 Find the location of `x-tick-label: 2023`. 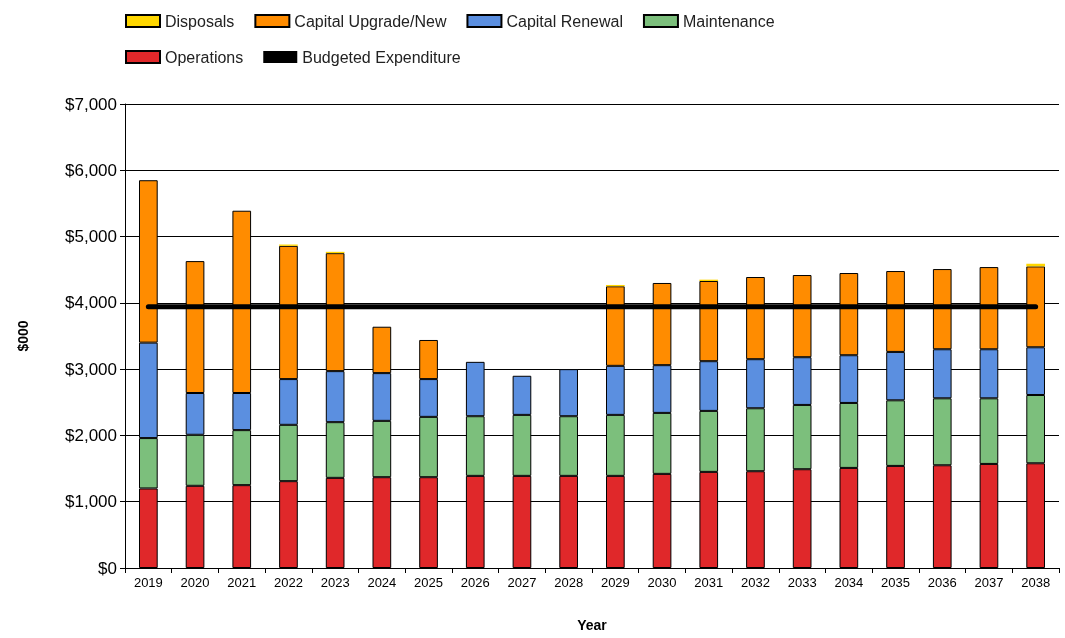

x-tick-label: 2023 is located at coordinates (335, 582).